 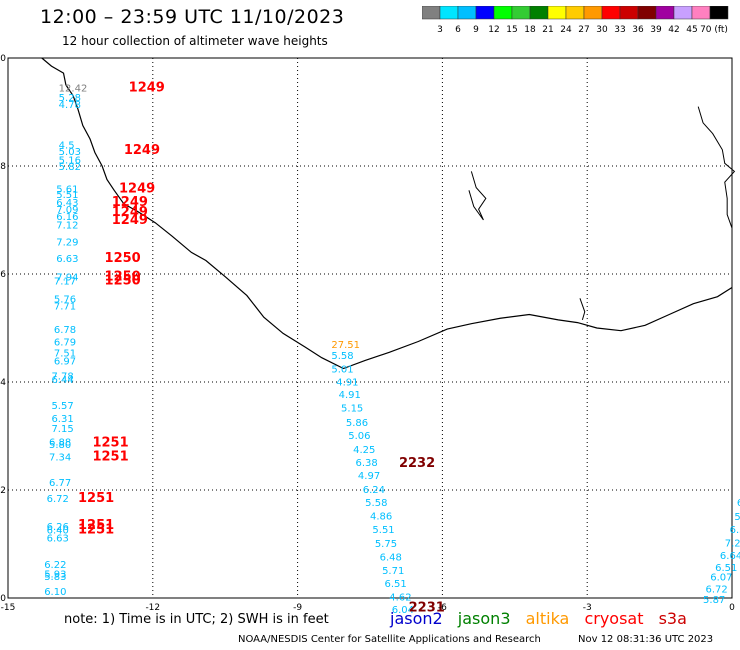 What do you see at coordinates (55, 565) in the screenshot?
I see `wave-height-value: 6.22` at bounding box center [55, 565].